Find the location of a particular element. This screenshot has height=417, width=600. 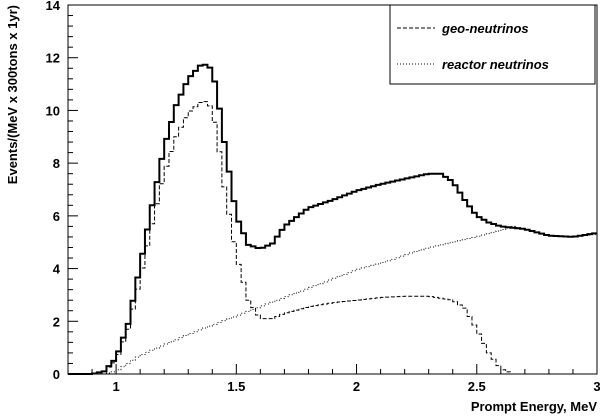

legend-label-reactor-neutrinos: reactor neutrinos is located at coordinates (495, 64).